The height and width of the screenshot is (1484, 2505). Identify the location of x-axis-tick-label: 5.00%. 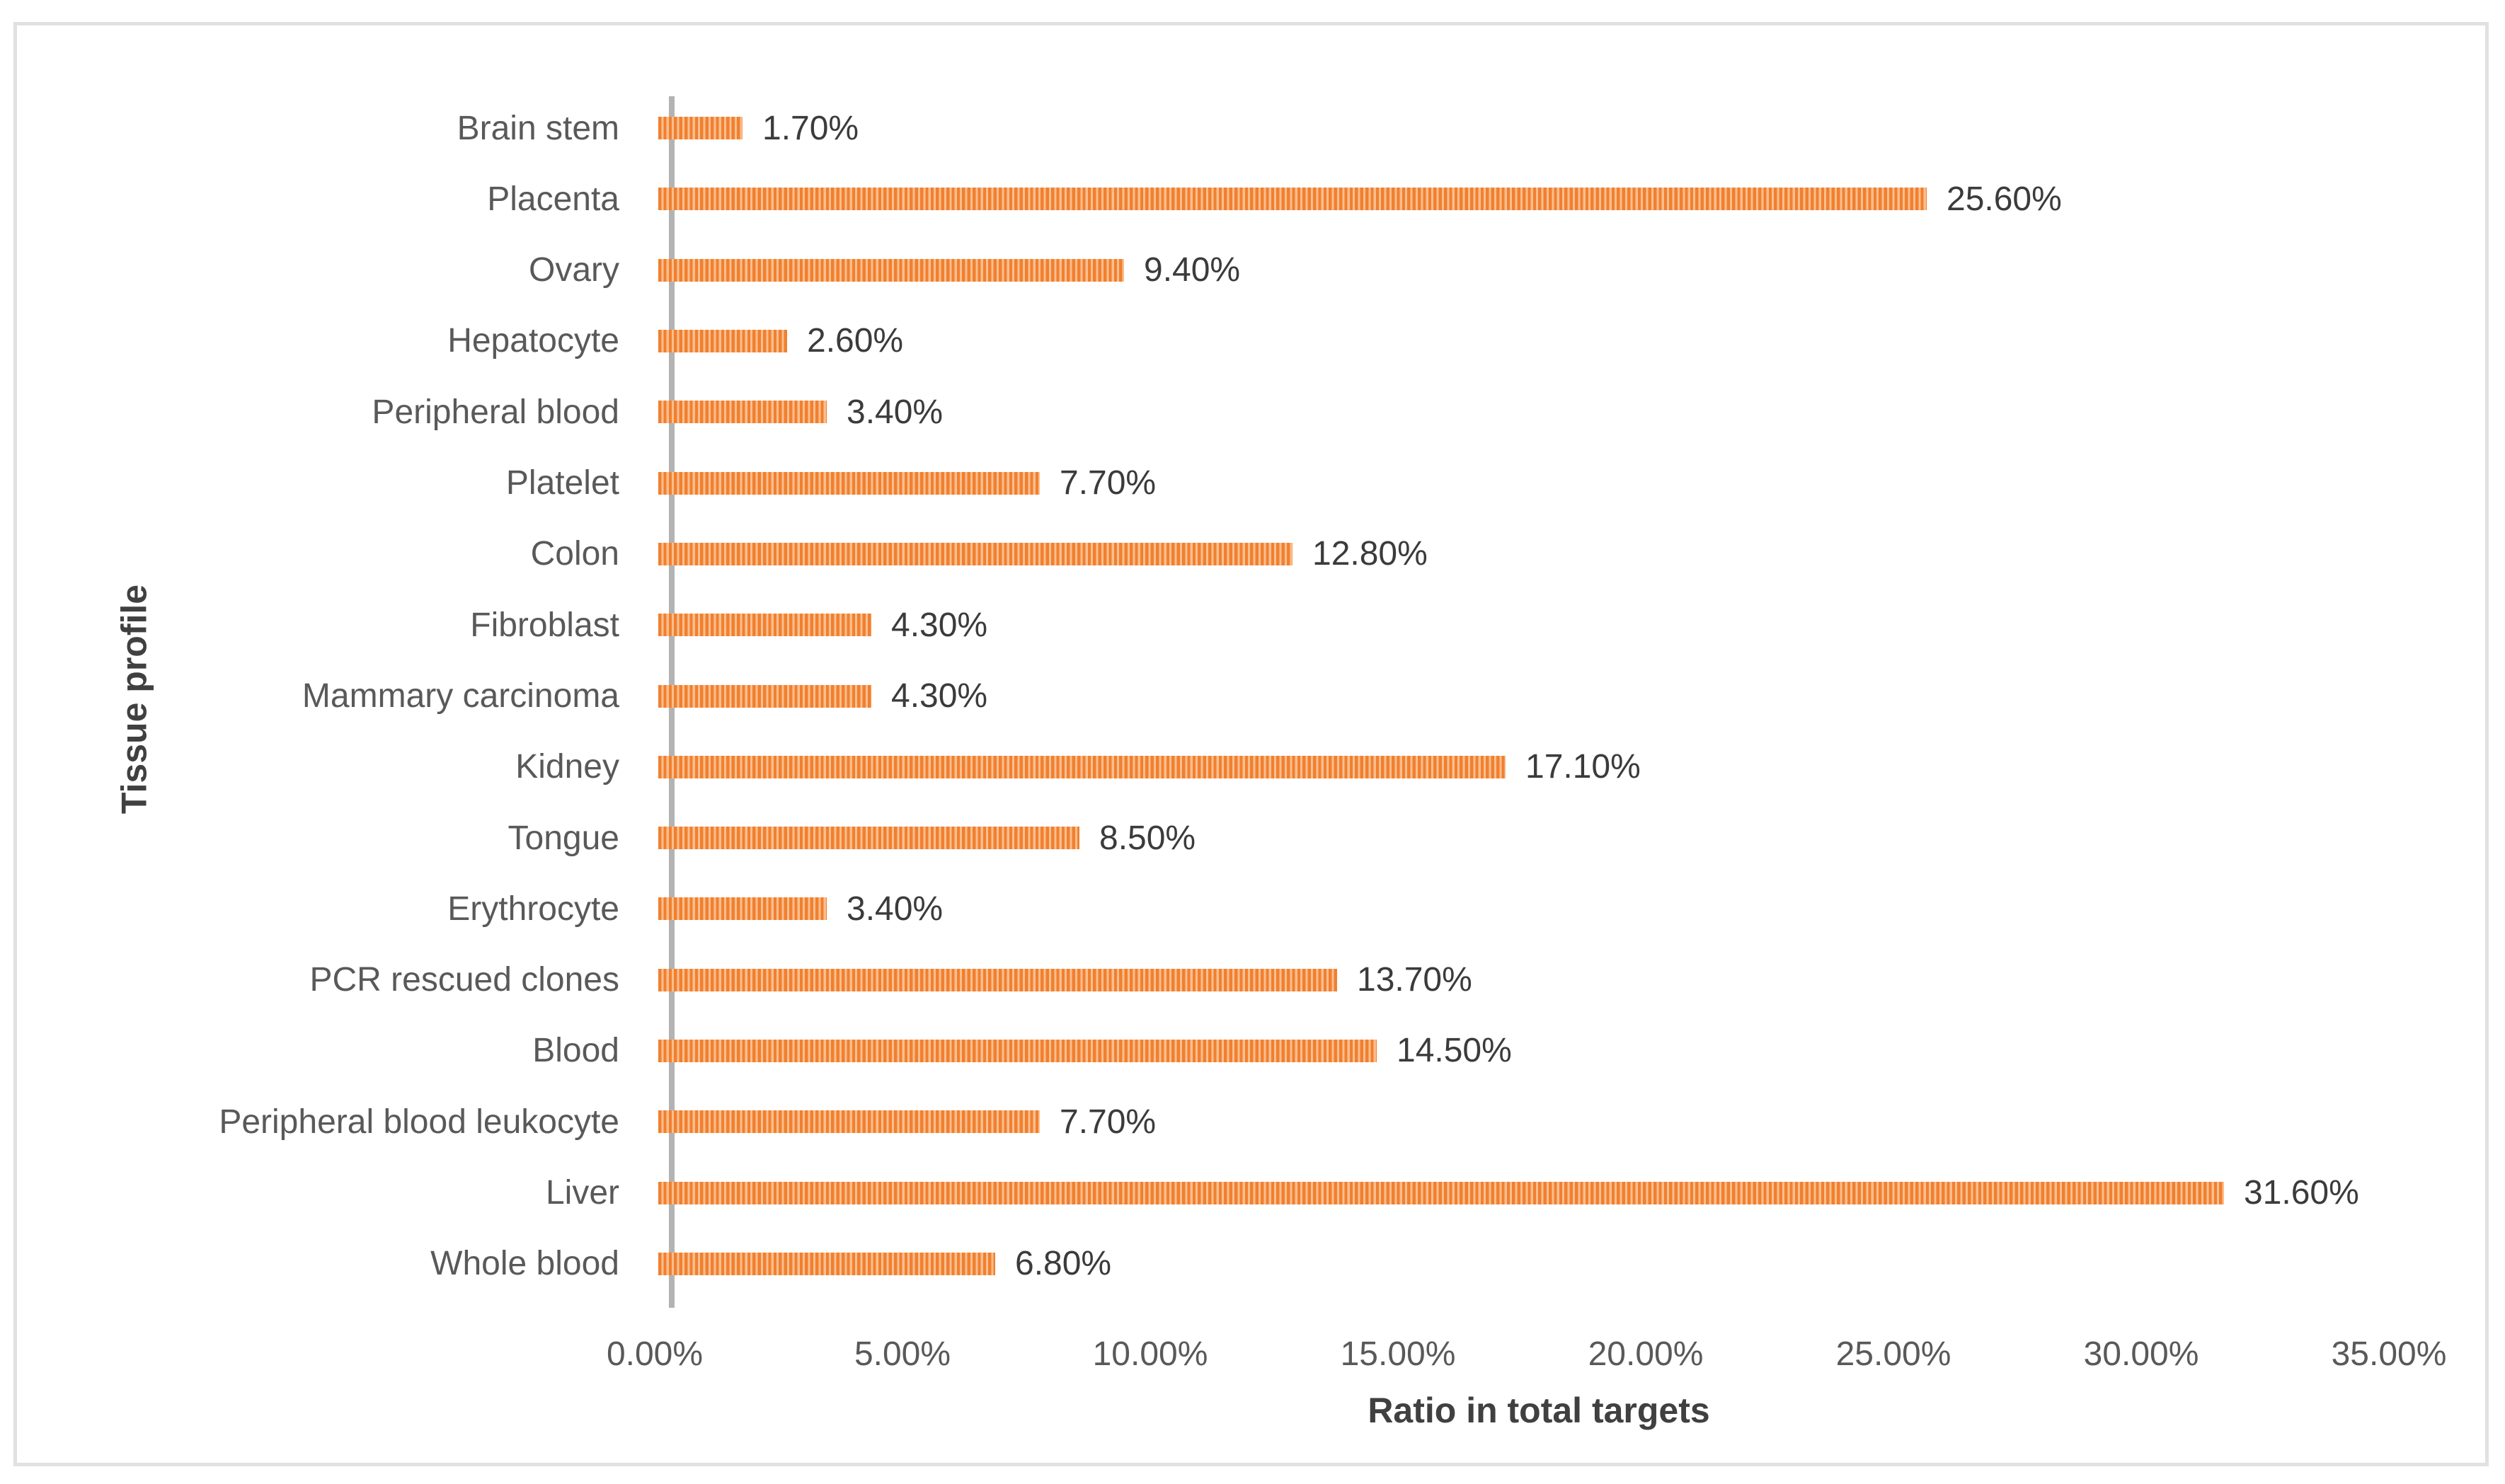
(902, 1354).